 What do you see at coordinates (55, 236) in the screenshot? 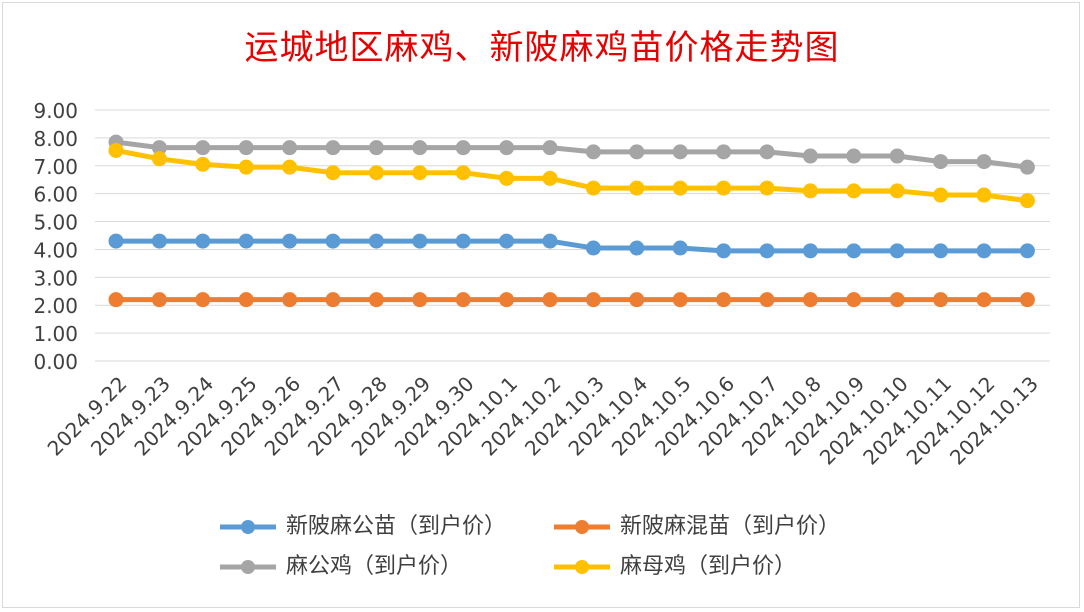
I see `y-axis-ticks: 0.00 1.00 2.00 3.00 4.00 5.00 6.00 7.00 8.00 9.00` at bounding box center [55, 236].